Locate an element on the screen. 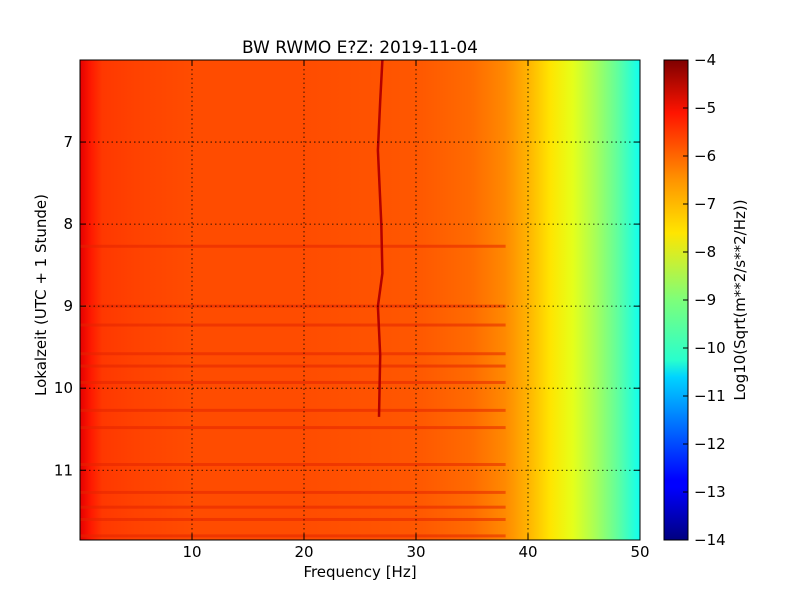 This screenshot has width=800, height=600. y-tick-label: 9 is located at coordinates (68, 306).